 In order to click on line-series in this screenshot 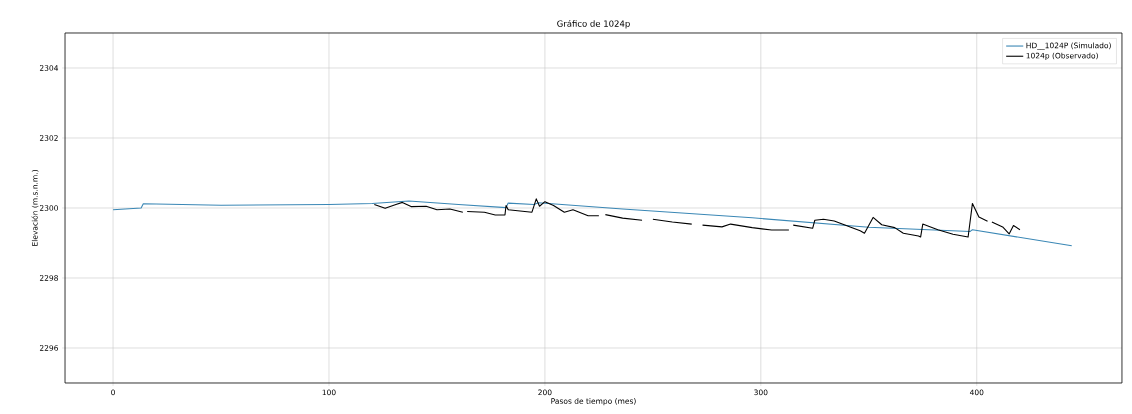, I will do `click(592, 223)`.